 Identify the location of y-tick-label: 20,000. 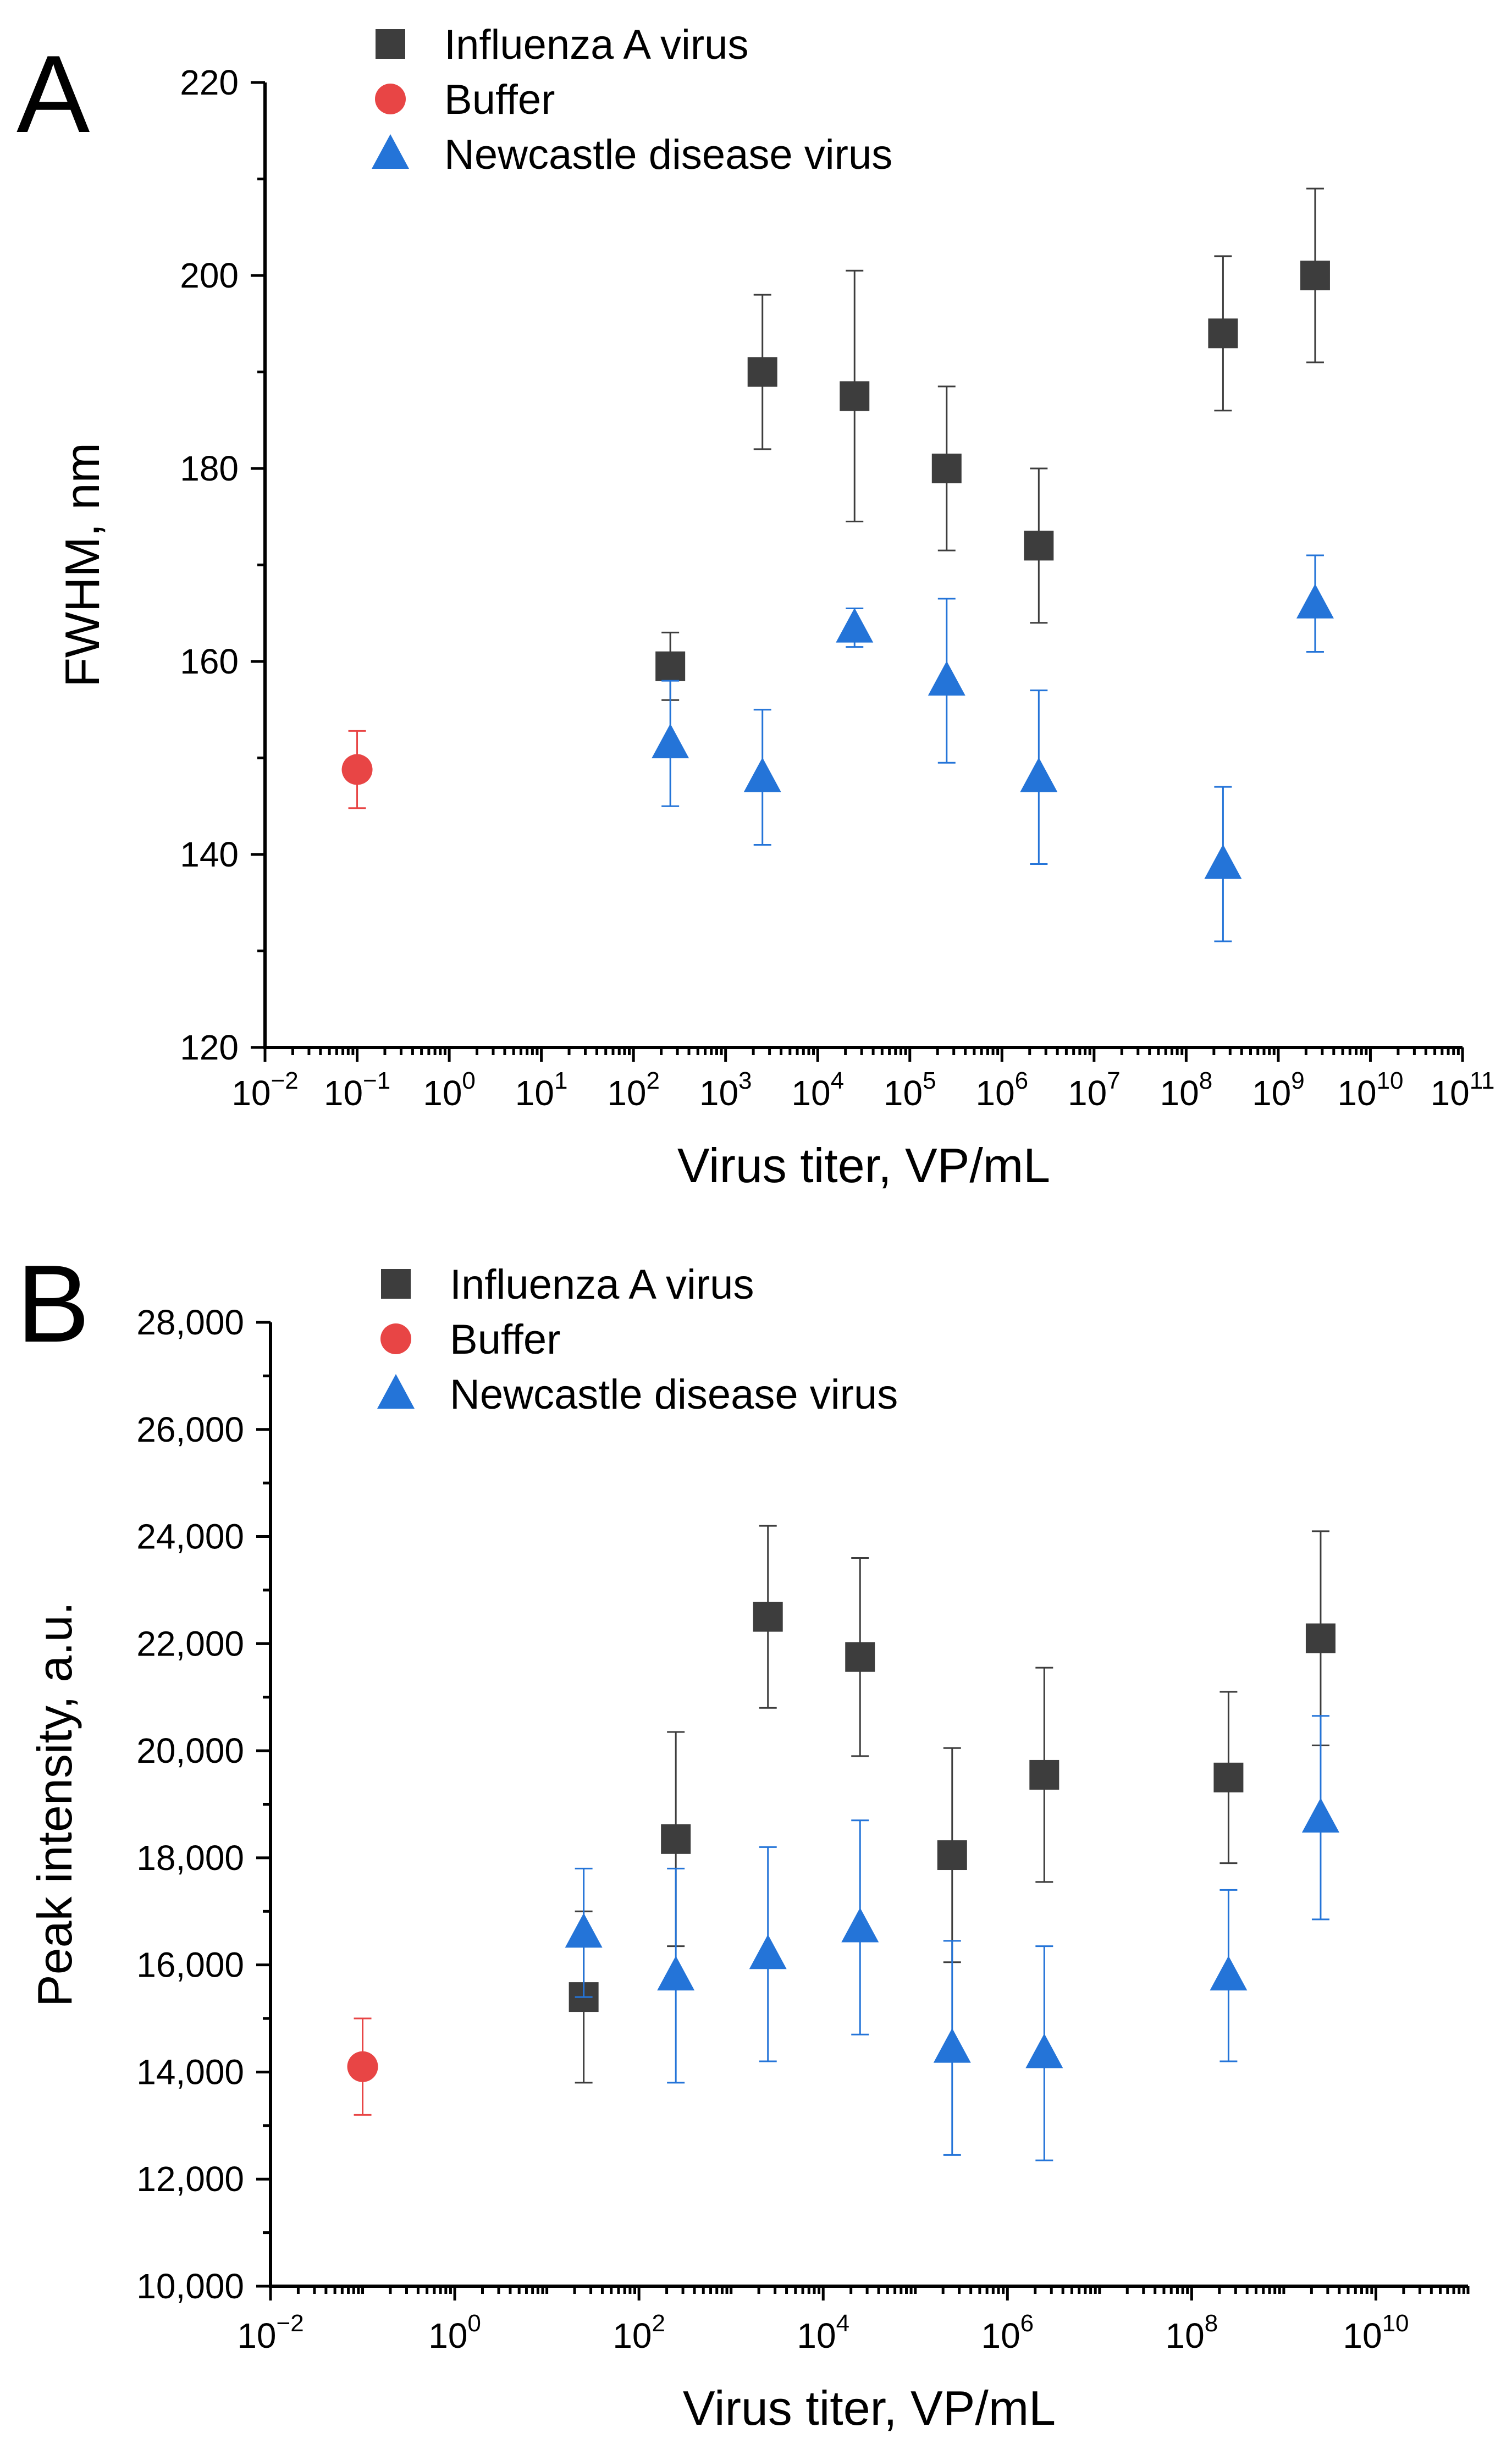
(190, 1750).